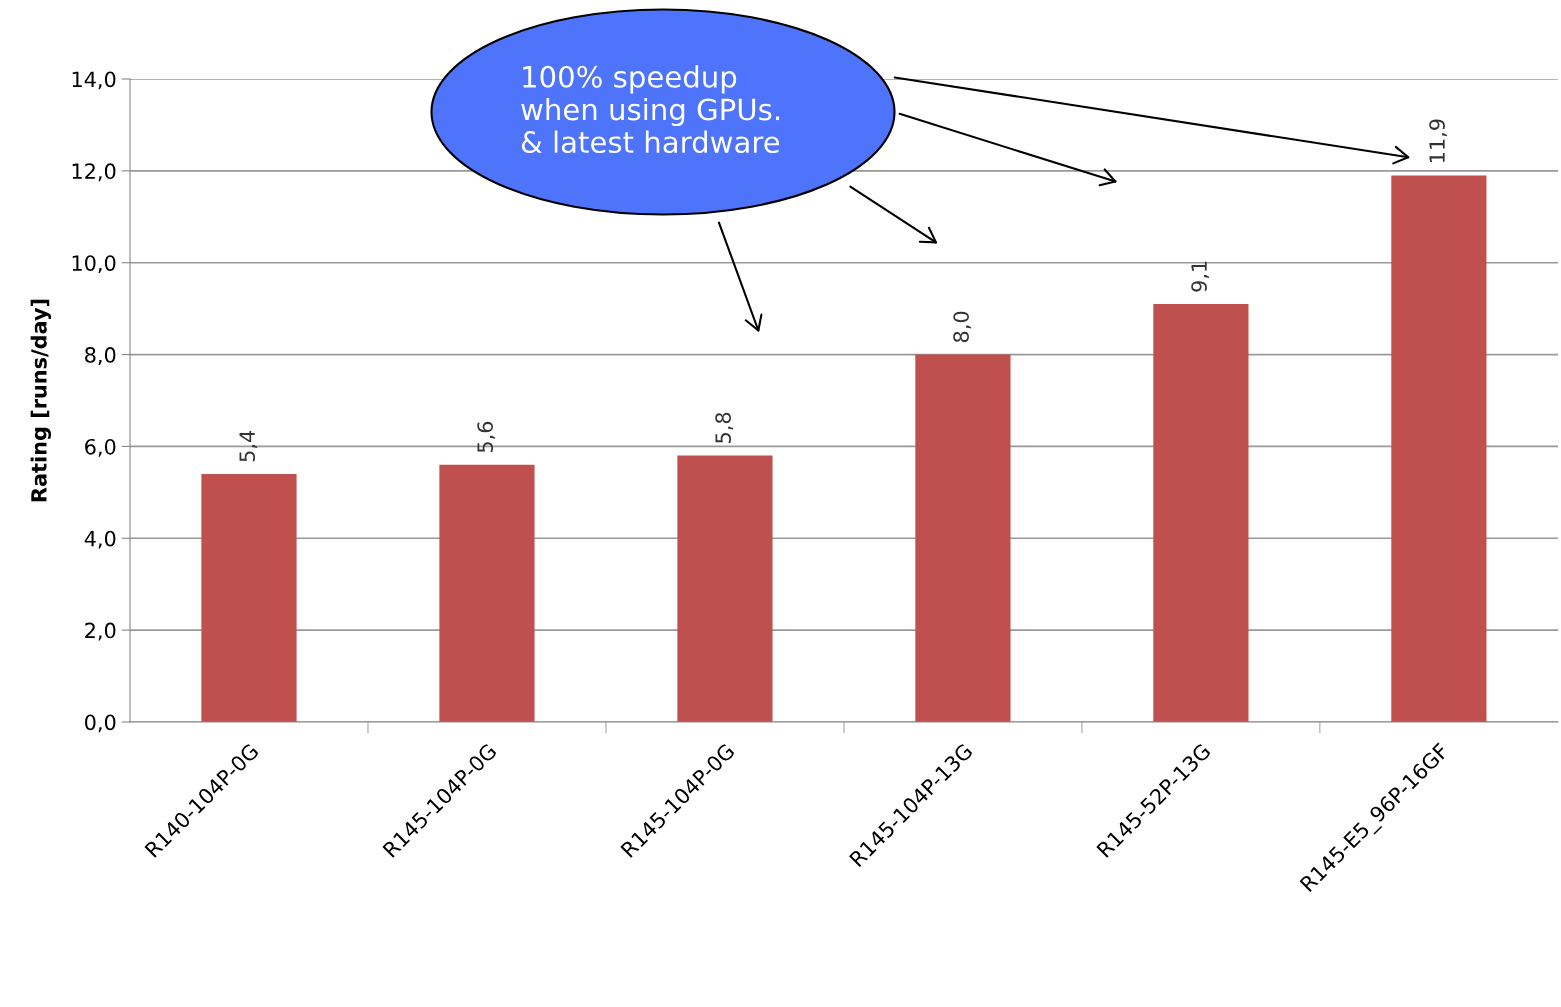  I want to click on annotation: 100% speedup when using GPUs. & latest hardware, so click(650, 109).